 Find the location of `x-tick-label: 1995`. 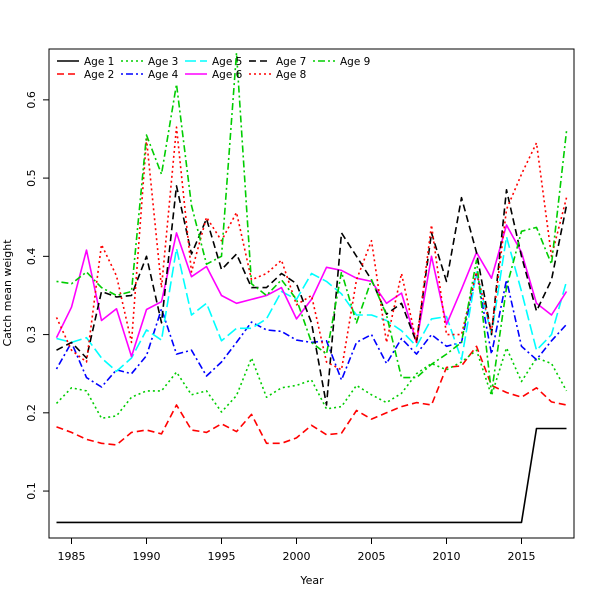

x-tick-label: 1995 is located at coordinates (222, 556).